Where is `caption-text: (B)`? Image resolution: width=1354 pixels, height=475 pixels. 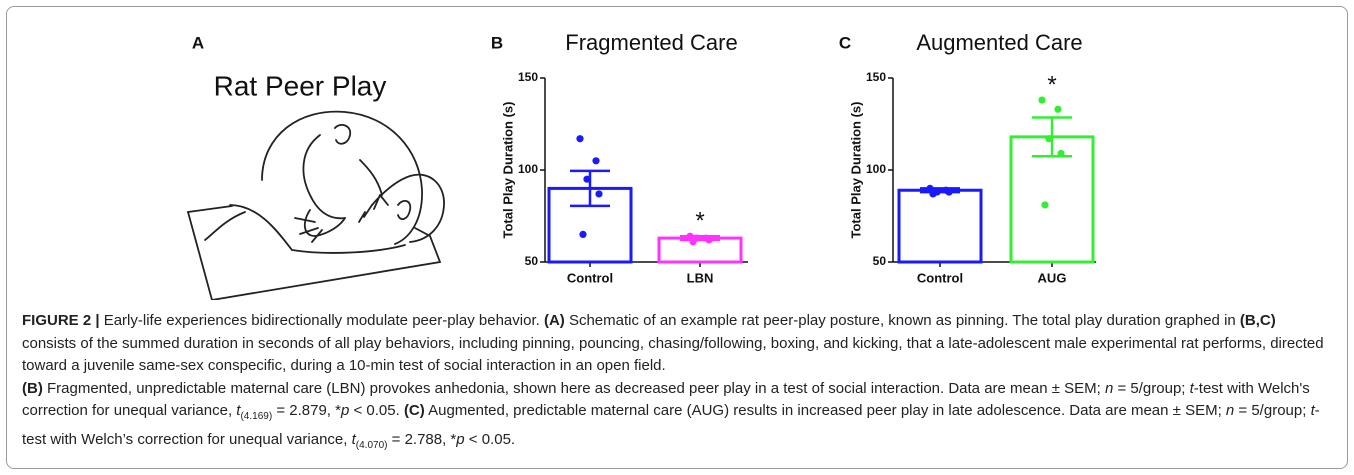
caption-text: (B) is located at coordinates (32, 388).